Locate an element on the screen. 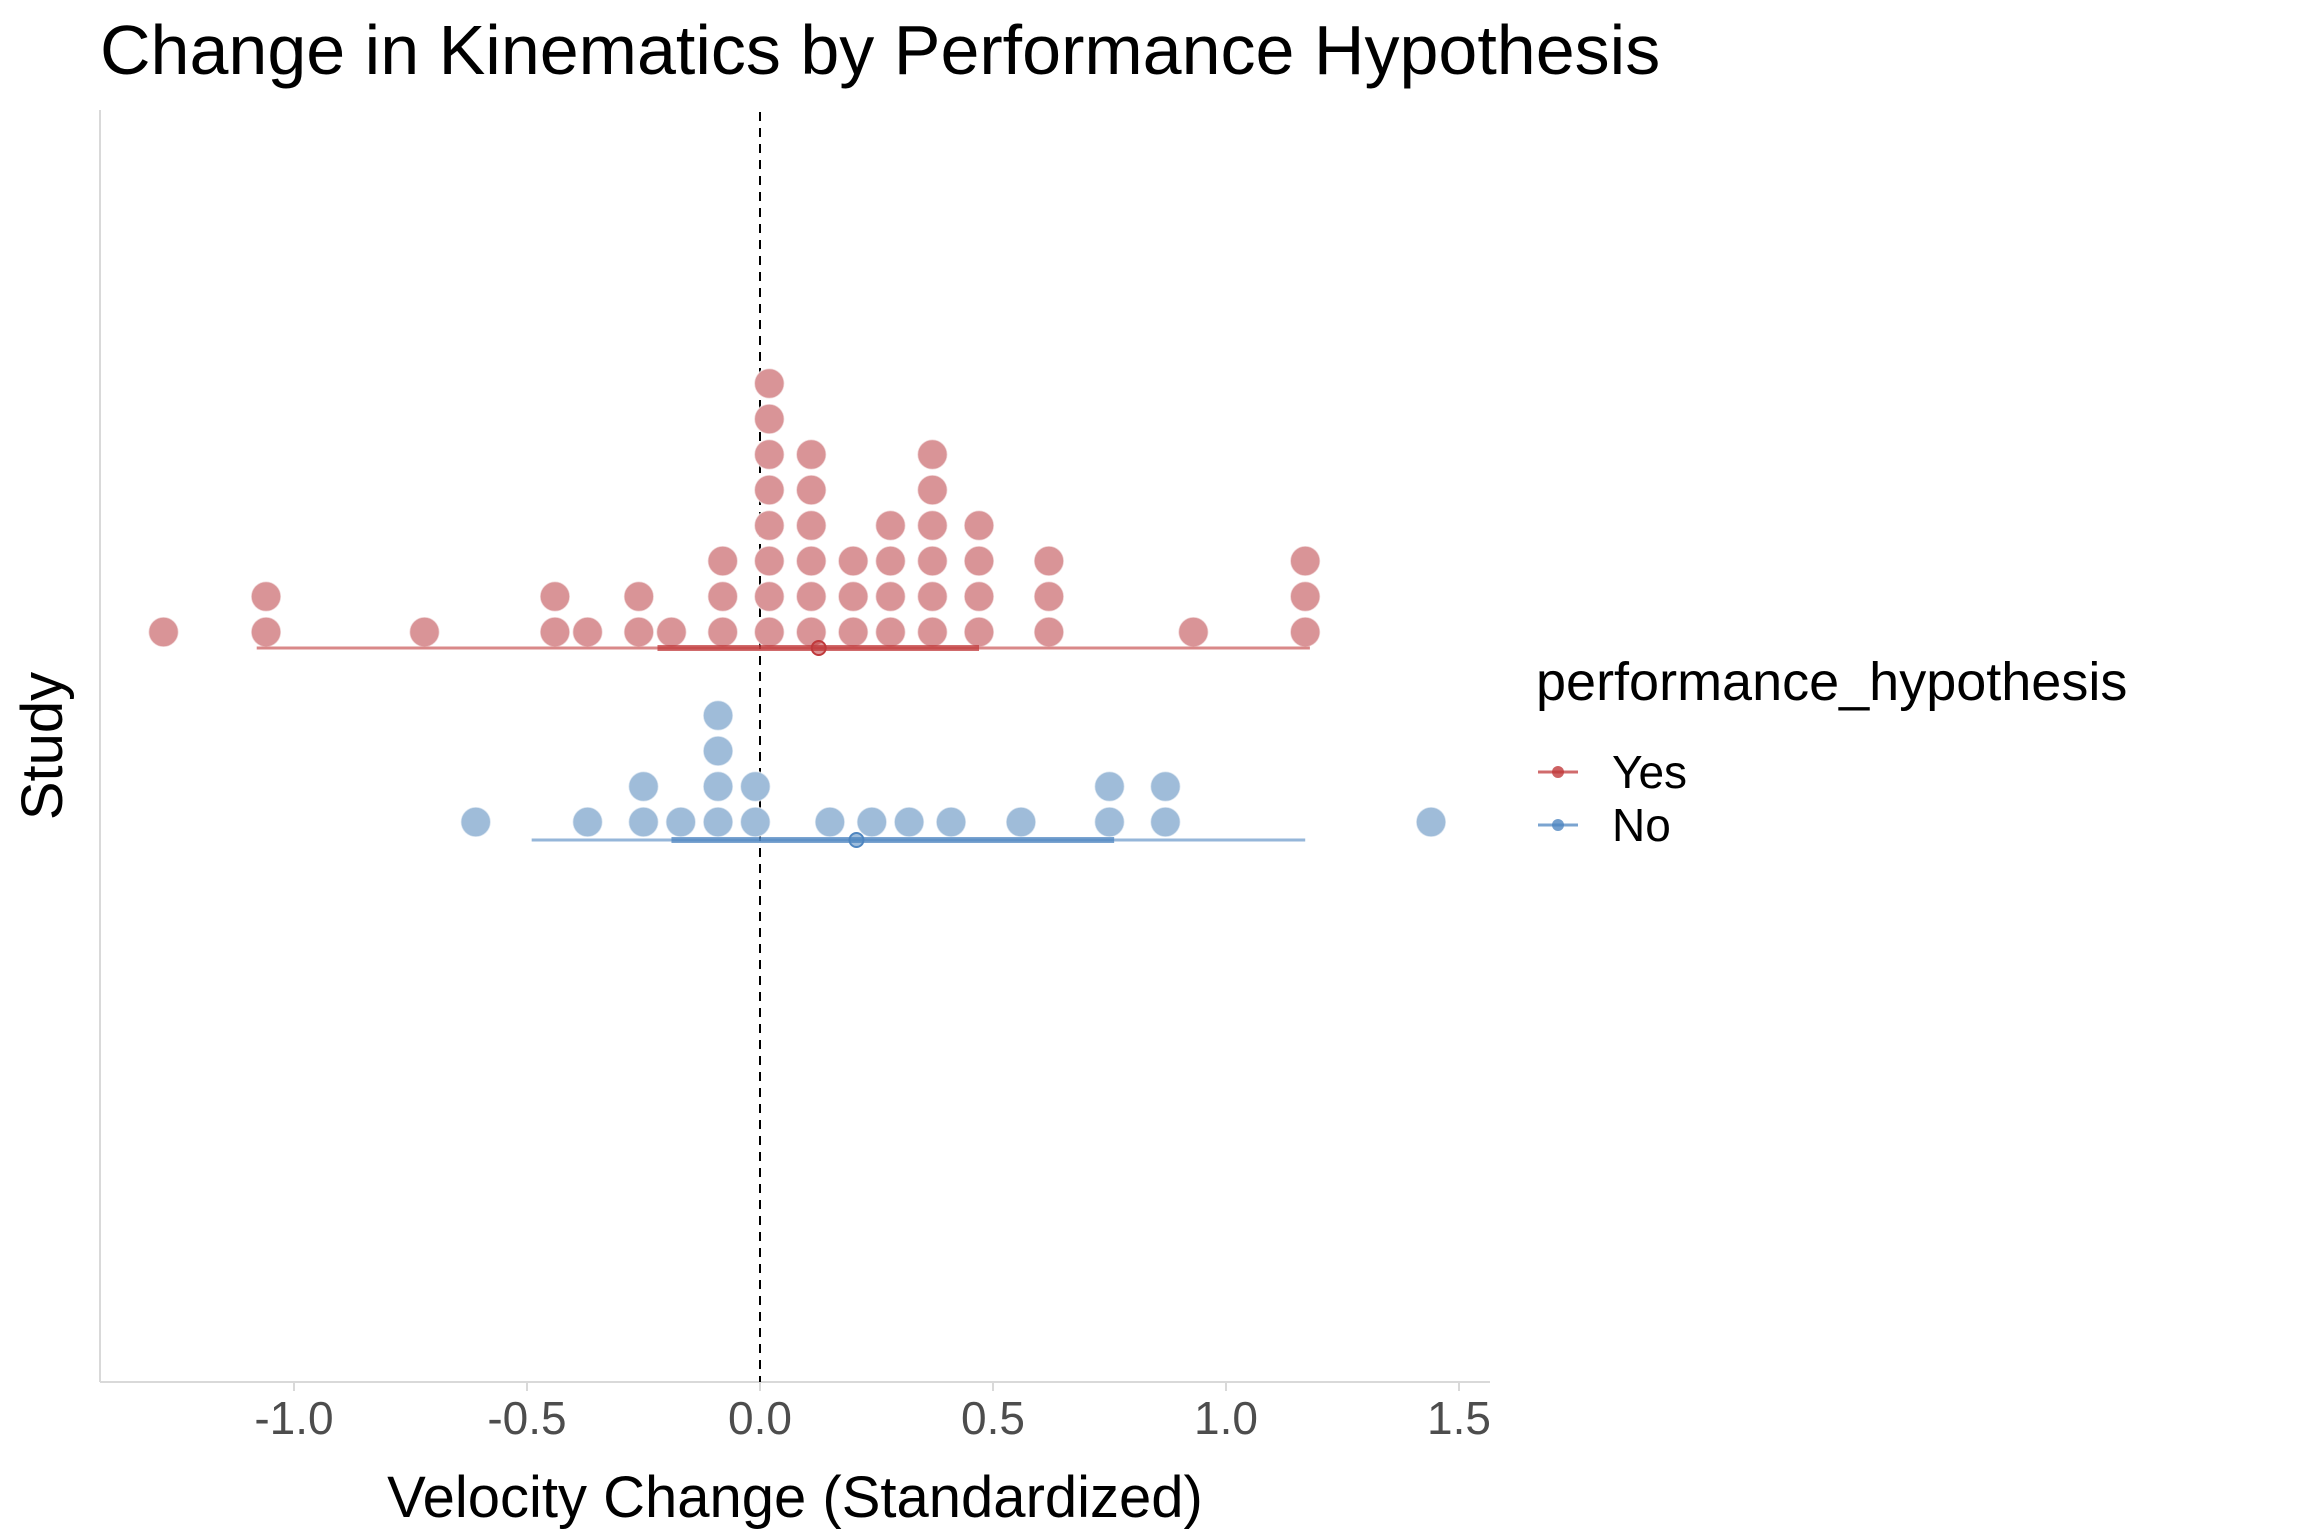  x-tick-label: 1.0 is located at coordinates (1226, 1418).